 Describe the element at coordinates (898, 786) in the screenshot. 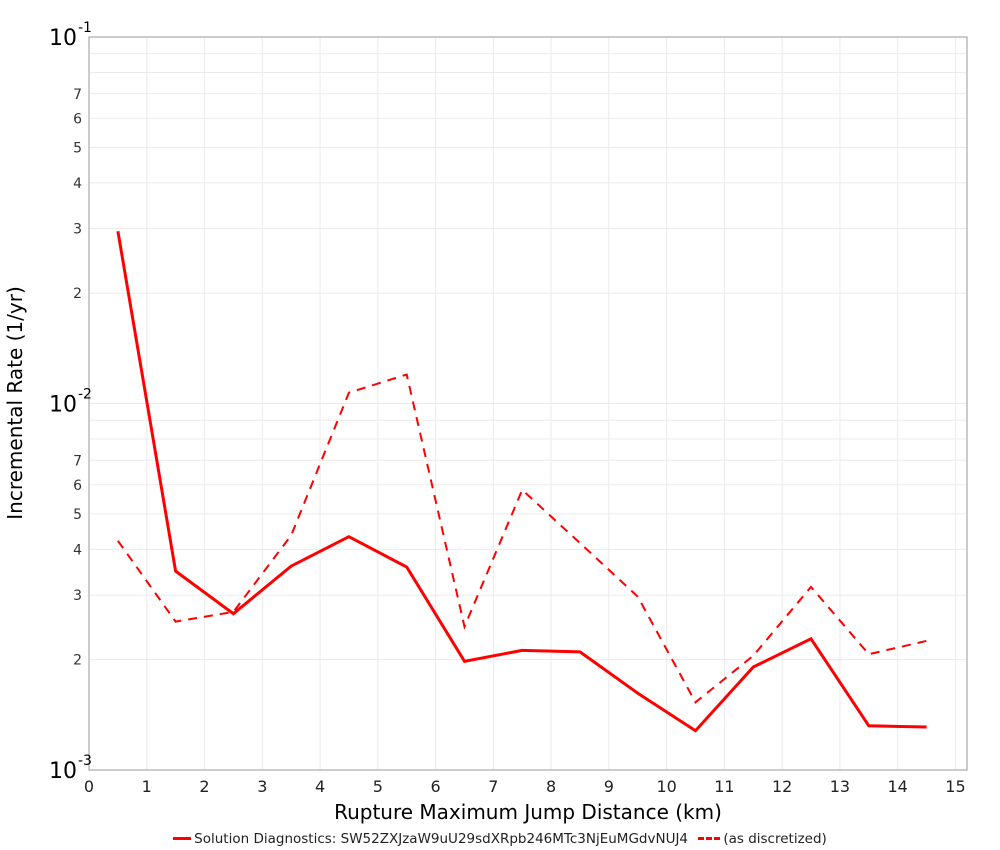

I see `x-tick-label: 14` at that location.